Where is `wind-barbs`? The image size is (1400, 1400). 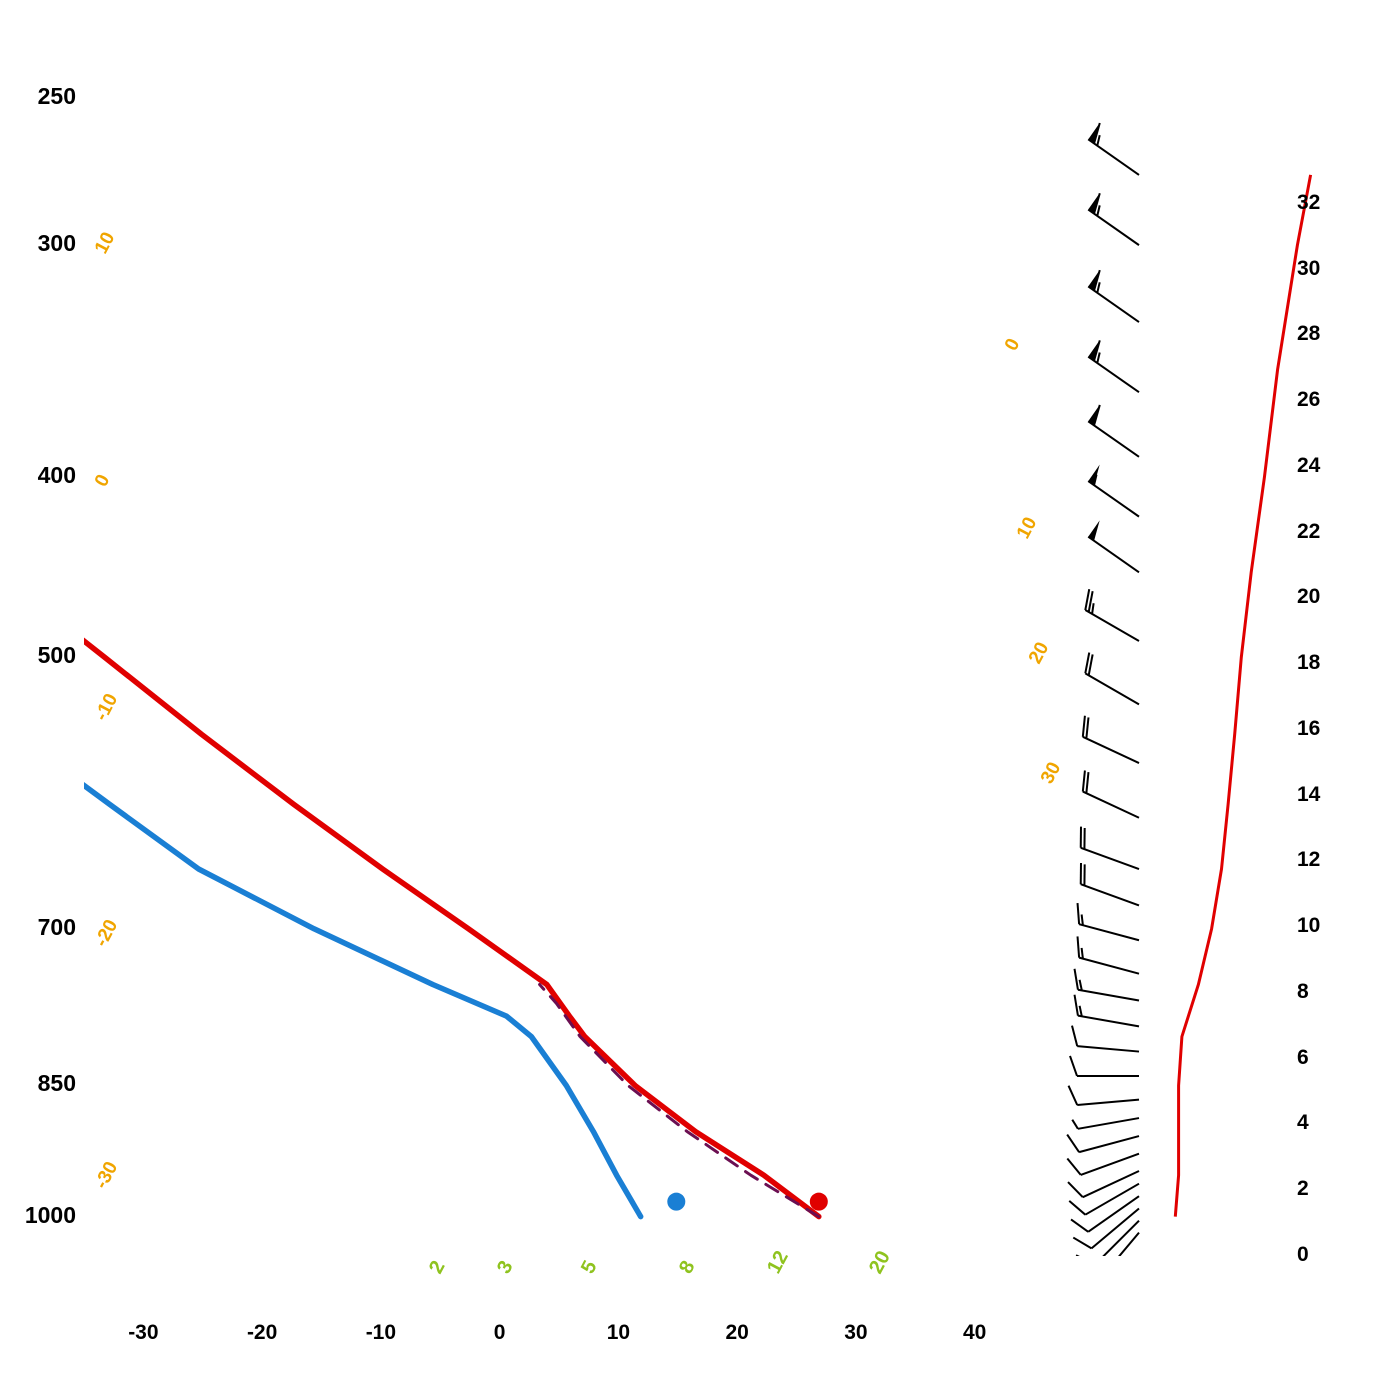 wind-barbs is located at coordinates (1103, 689).